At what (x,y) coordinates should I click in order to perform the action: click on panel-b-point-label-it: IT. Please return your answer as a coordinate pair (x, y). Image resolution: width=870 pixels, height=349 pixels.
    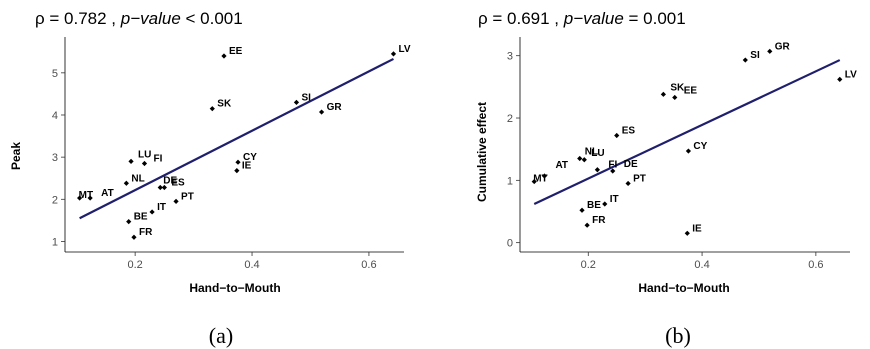
    Looking at the image, I should click on (614, 199).